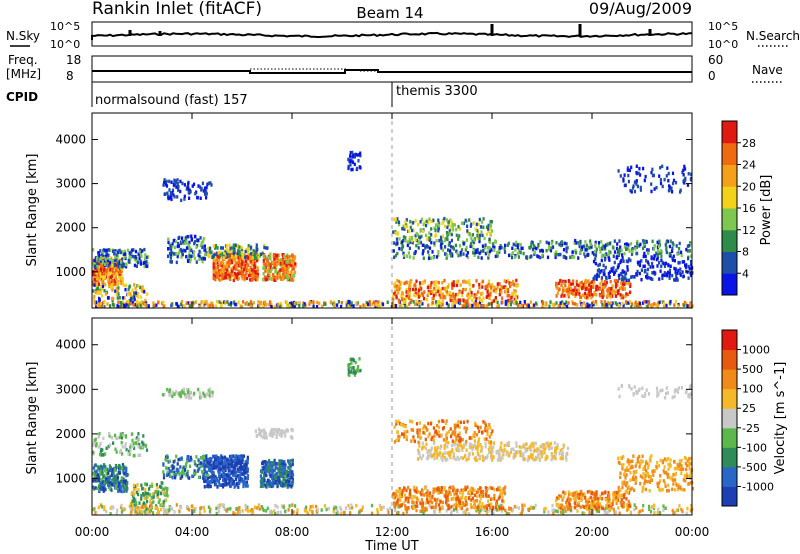  What do you see at coordinates (177, 9) in the screenshot?
I see `station-title: Rankin Inlet (fitACF)` at bounding box center [177, 9].